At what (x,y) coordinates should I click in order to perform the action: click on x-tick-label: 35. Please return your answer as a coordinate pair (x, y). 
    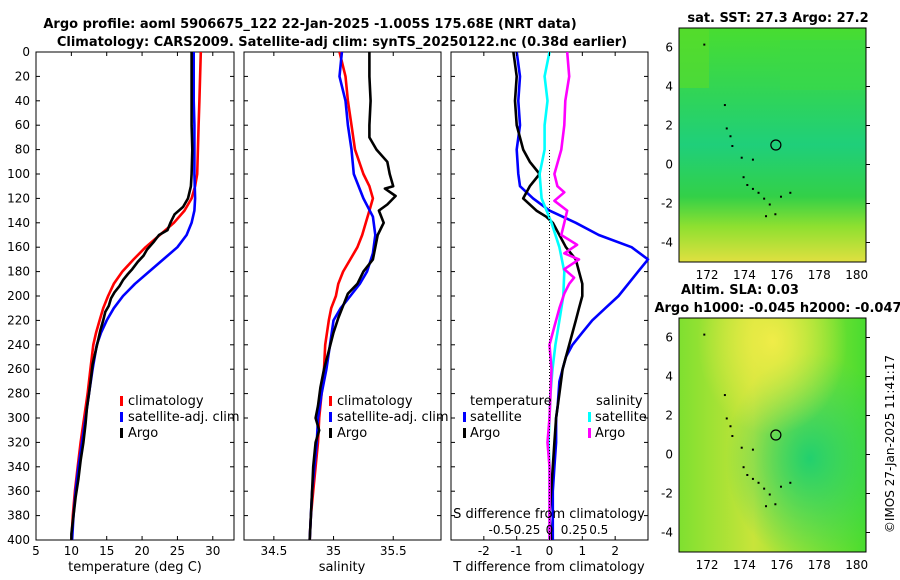
    Looking at the image, I should click on (333, 551).